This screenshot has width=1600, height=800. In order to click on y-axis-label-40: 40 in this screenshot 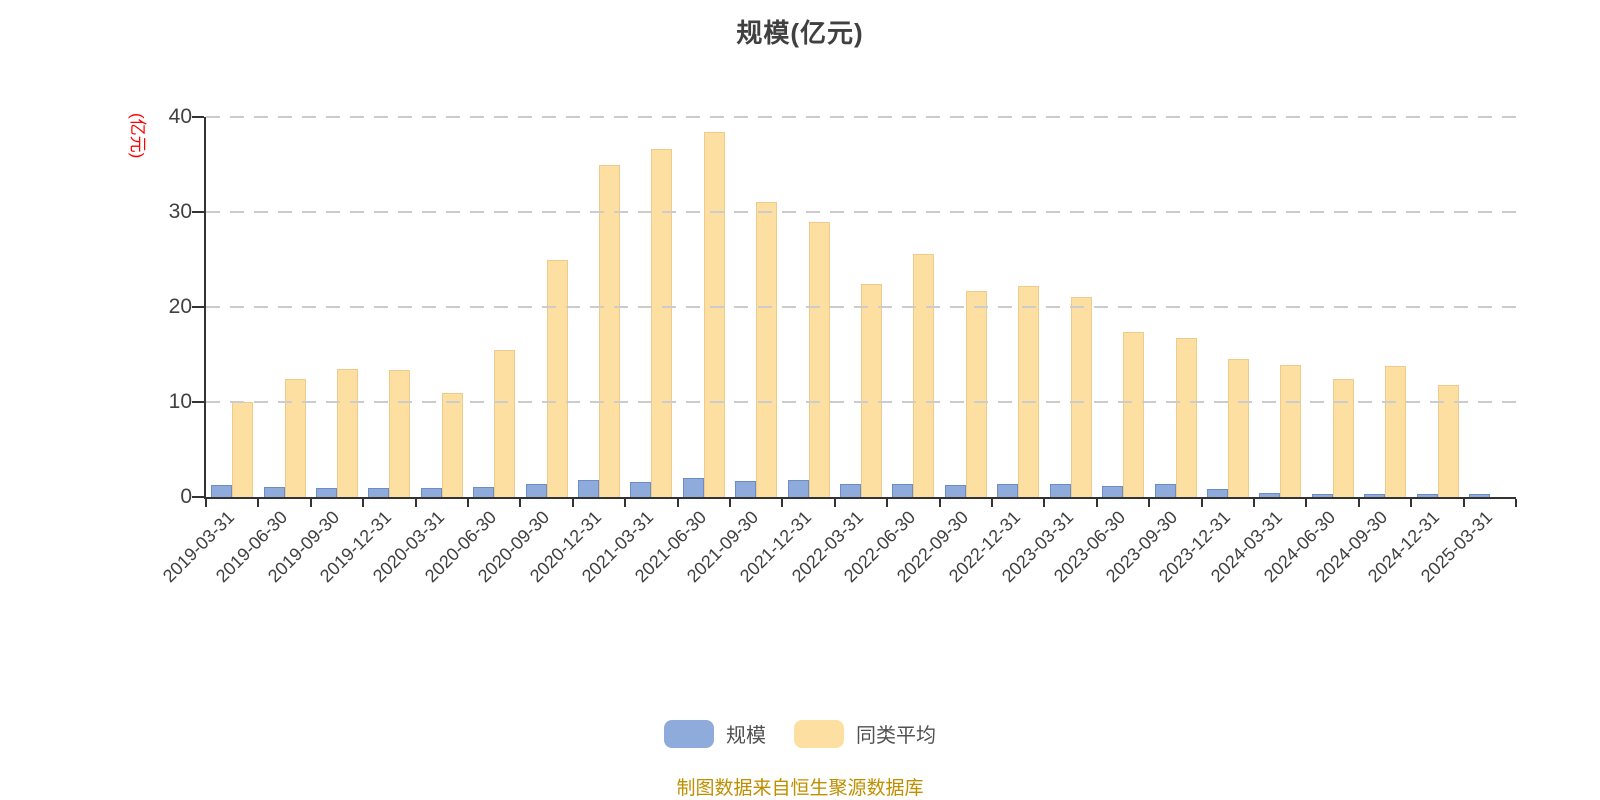, I will do `click(180, 116)`.